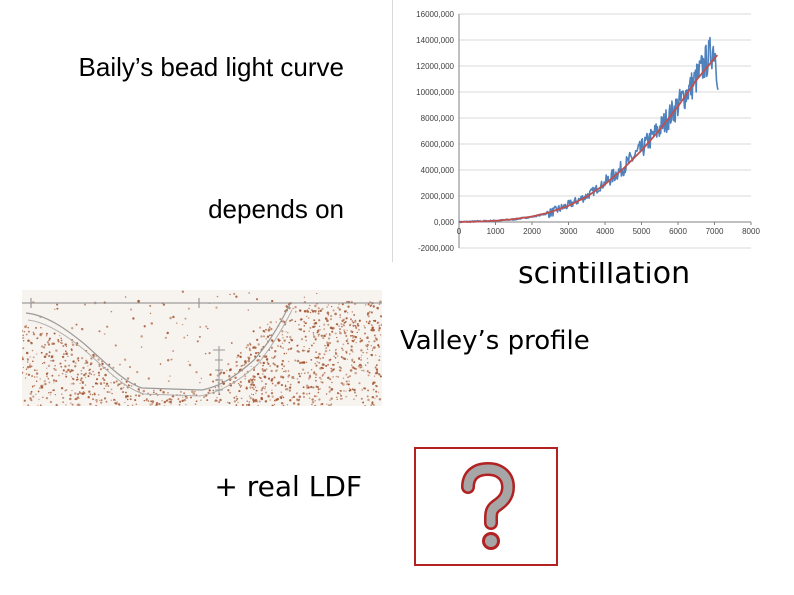  Describe the element at coordinates (438, 170) in the screenshot. I see `y-tick-label: 4000,000` at that location.